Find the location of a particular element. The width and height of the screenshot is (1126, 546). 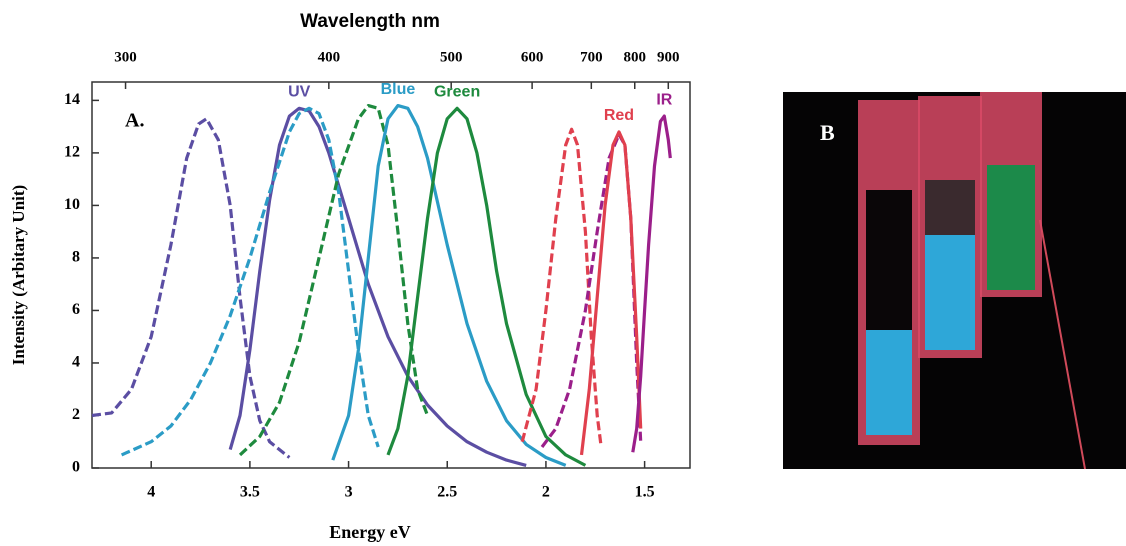

series-label: Blue is located at coordinates (398, 89).